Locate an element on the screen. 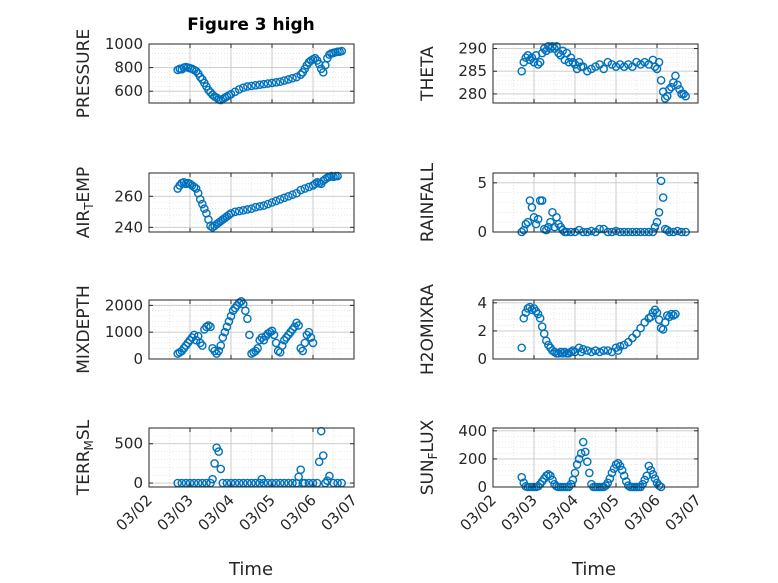  y-axis-label: THETA is located at coordinates (428, 74).